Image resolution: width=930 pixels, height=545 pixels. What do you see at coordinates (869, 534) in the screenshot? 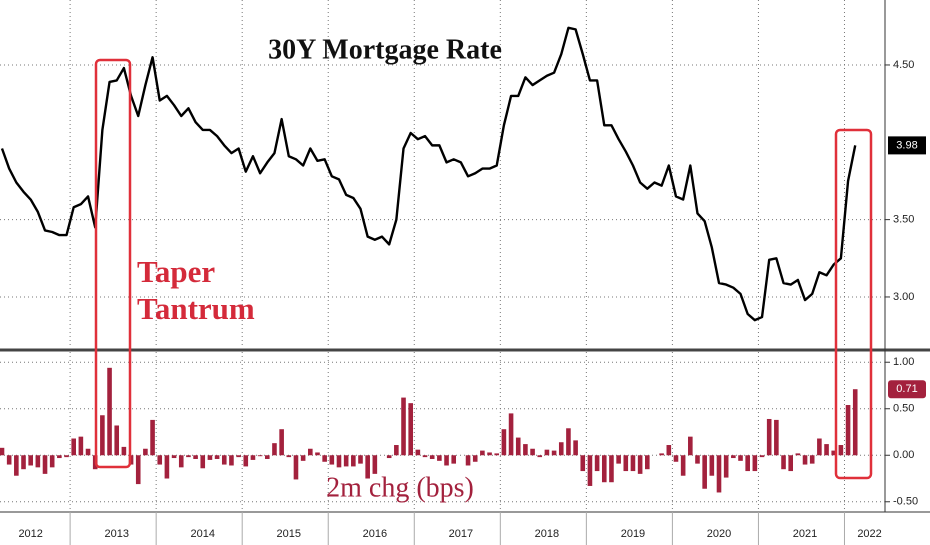
I see `x-tick-label: 2022` at bounding box center [869, 534].